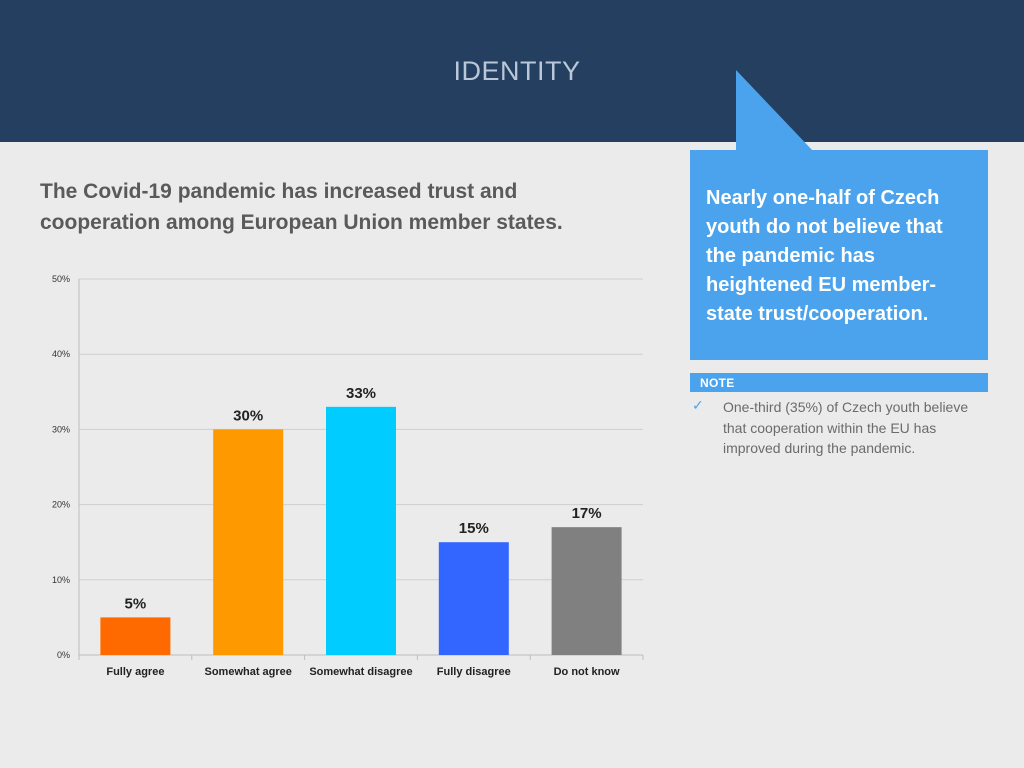 Image resolution: width=1024 pixels, height=768 pixels. Describe the element at coordinates (135, 636) in the screenshot. I see `bar-fully-agree` at that location.